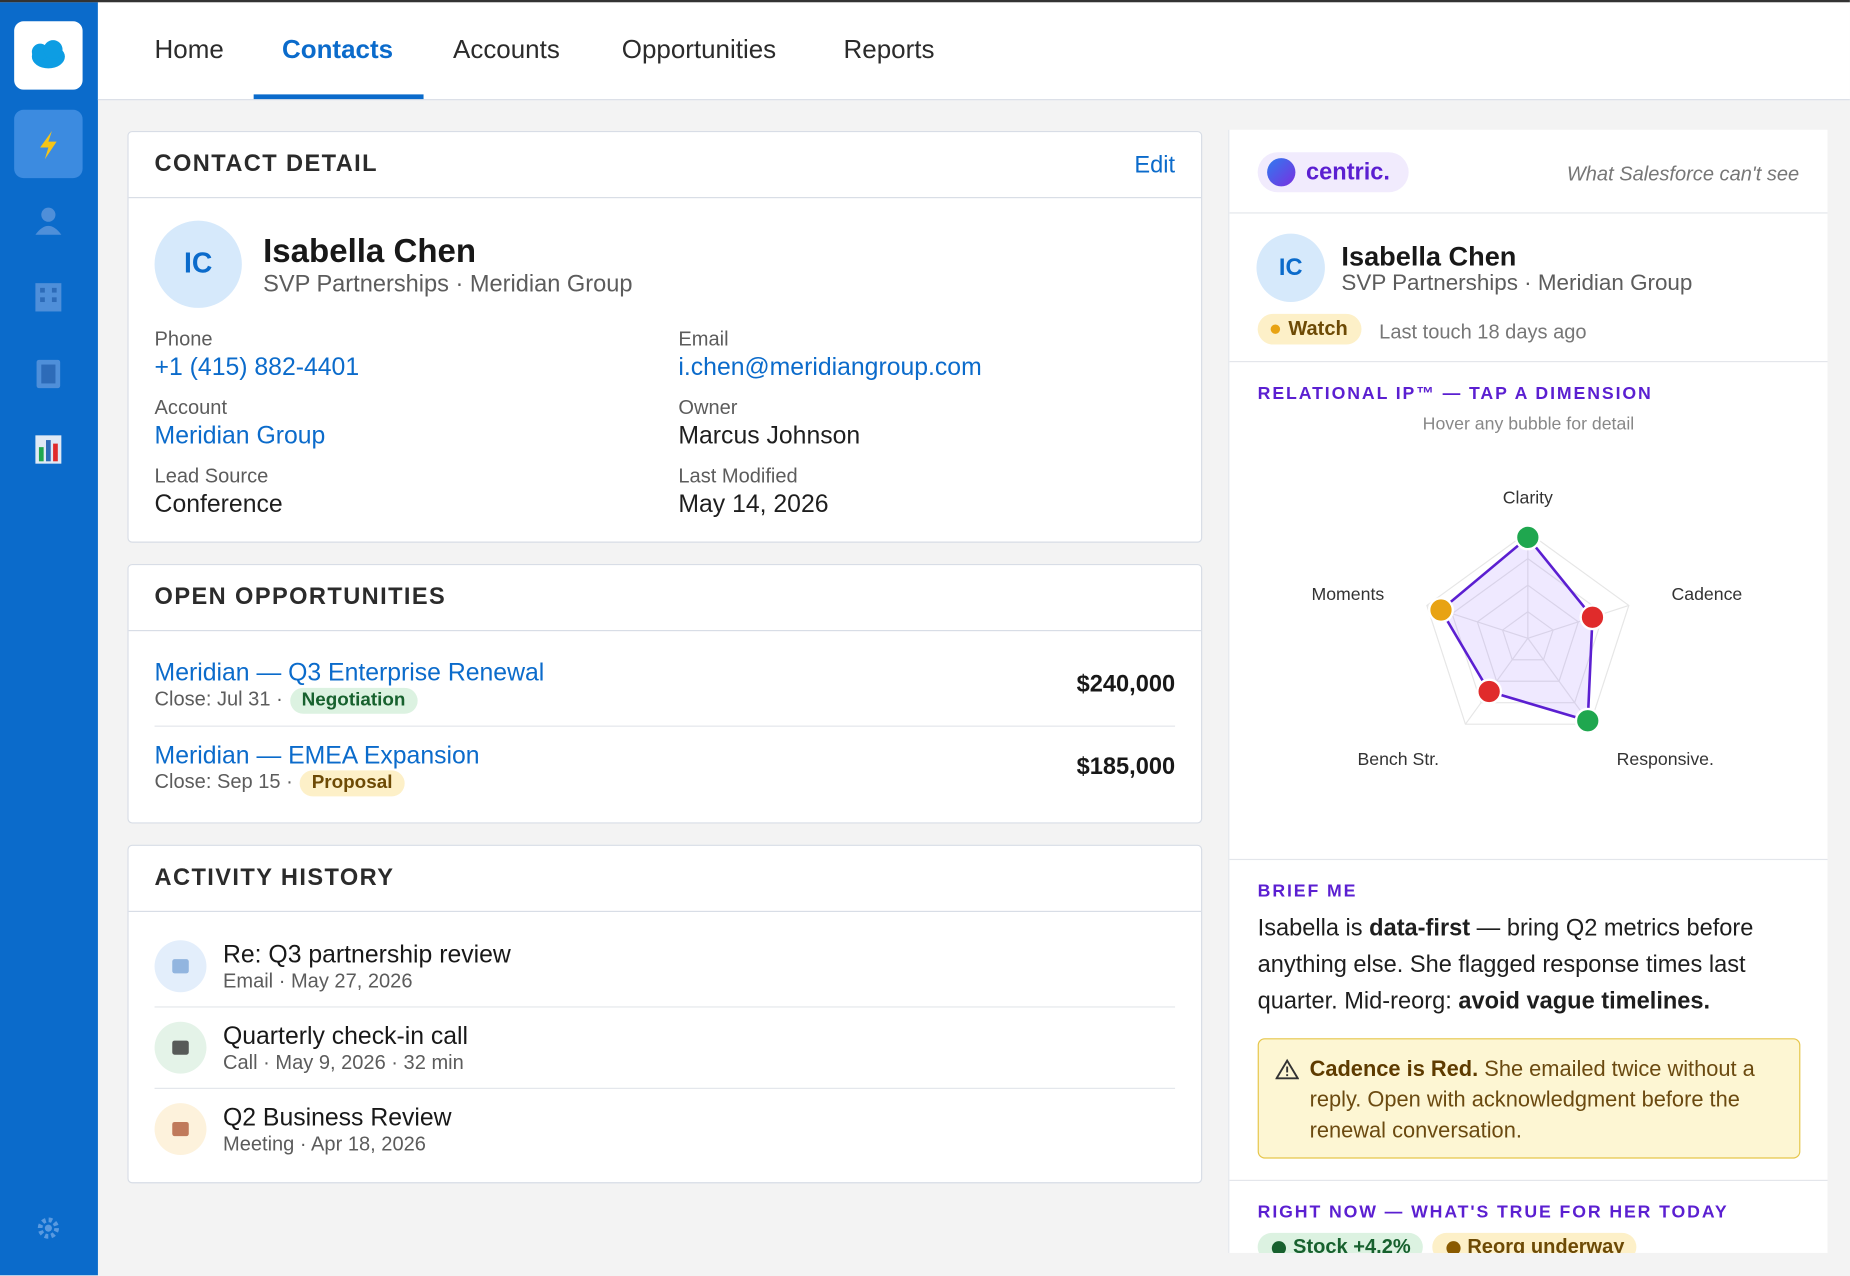  Describe the element at coordinates (925, 1) in the screenshot. I see `top-edge` at that location.